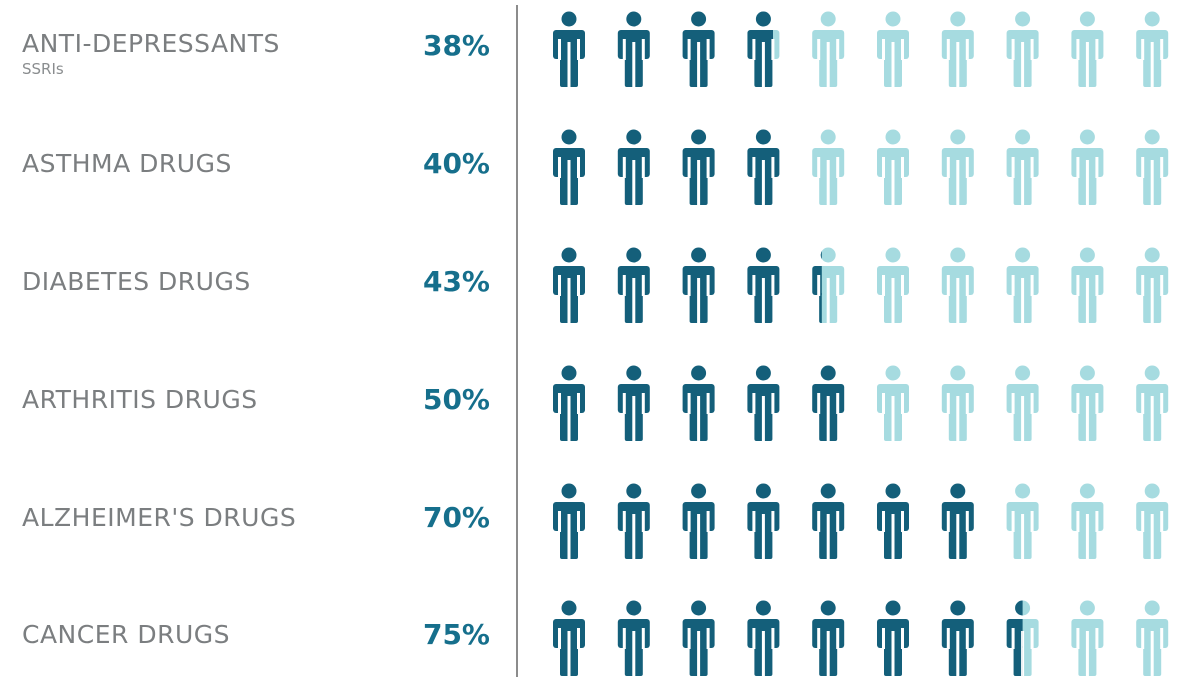 This screenshot has width=1177, height=677. Describe the element at coordinates (456, 281) in the screenshot. I see `row-percent: 43%` at that location.